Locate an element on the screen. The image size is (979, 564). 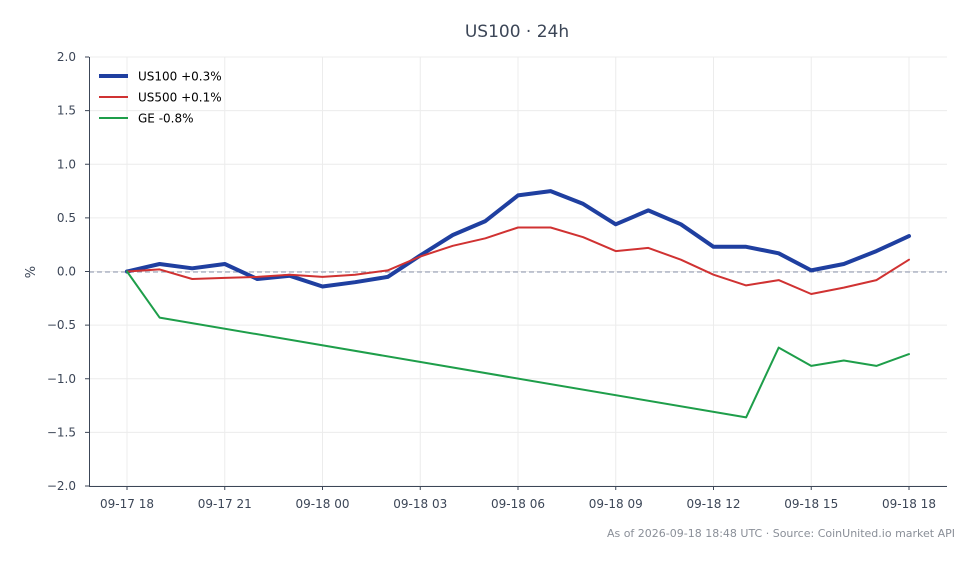
x-tick-label: 09-18 15 is located at coordinates (811, 504).